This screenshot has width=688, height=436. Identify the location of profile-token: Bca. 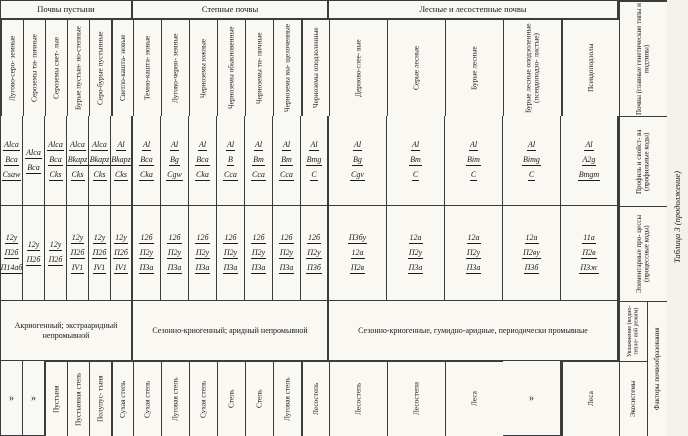
(11, 160).